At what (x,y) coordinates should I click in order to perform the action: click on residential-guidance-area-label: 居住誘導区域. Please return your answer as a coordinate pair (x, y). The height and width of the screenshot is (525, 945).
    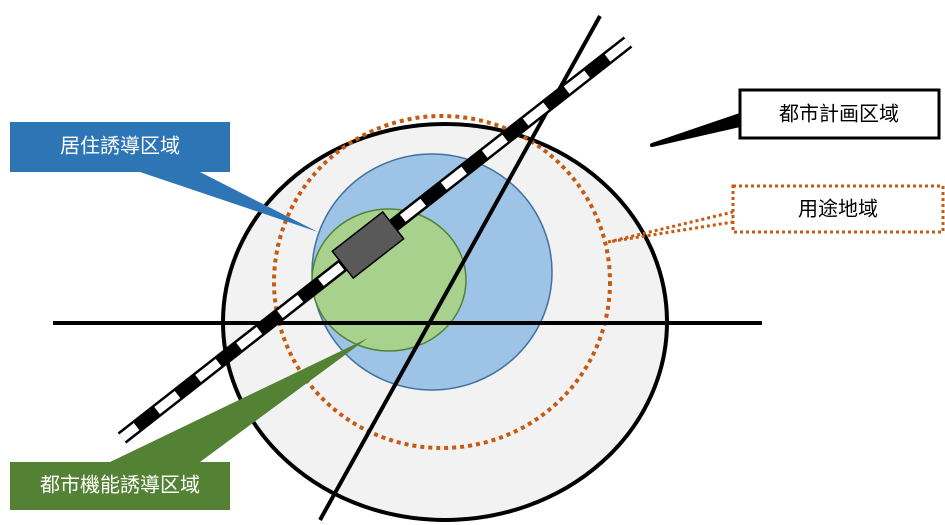
    Looking at the image, I should click on (120, 146).